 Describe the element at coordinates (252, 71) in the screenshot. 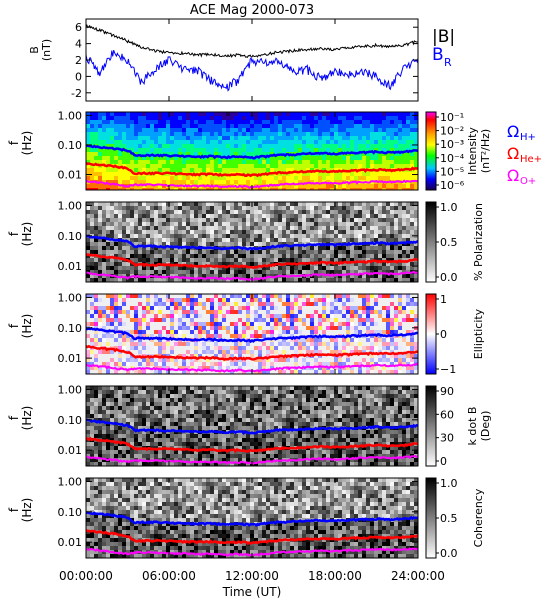

I see `br-series-line` at that location.